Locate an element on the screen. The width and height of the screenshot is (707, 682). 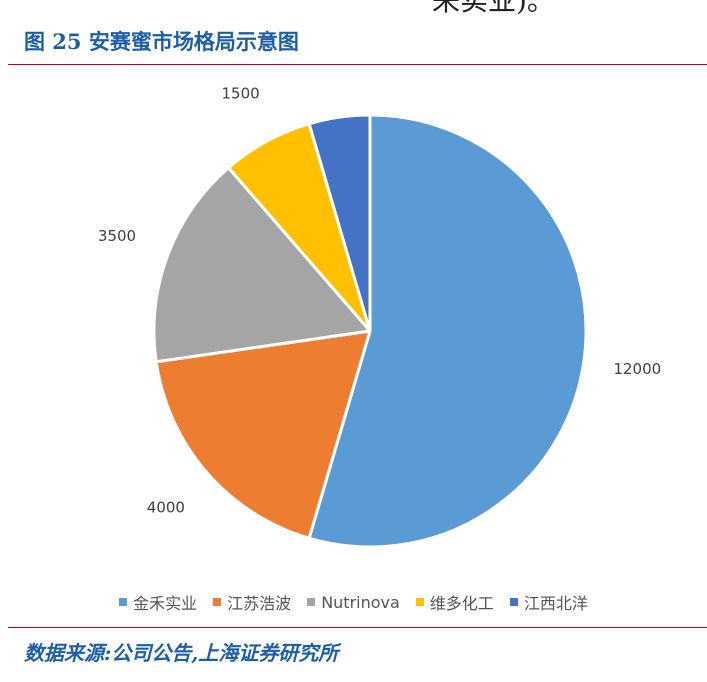
top-divider is located at coordinates (357, 64).